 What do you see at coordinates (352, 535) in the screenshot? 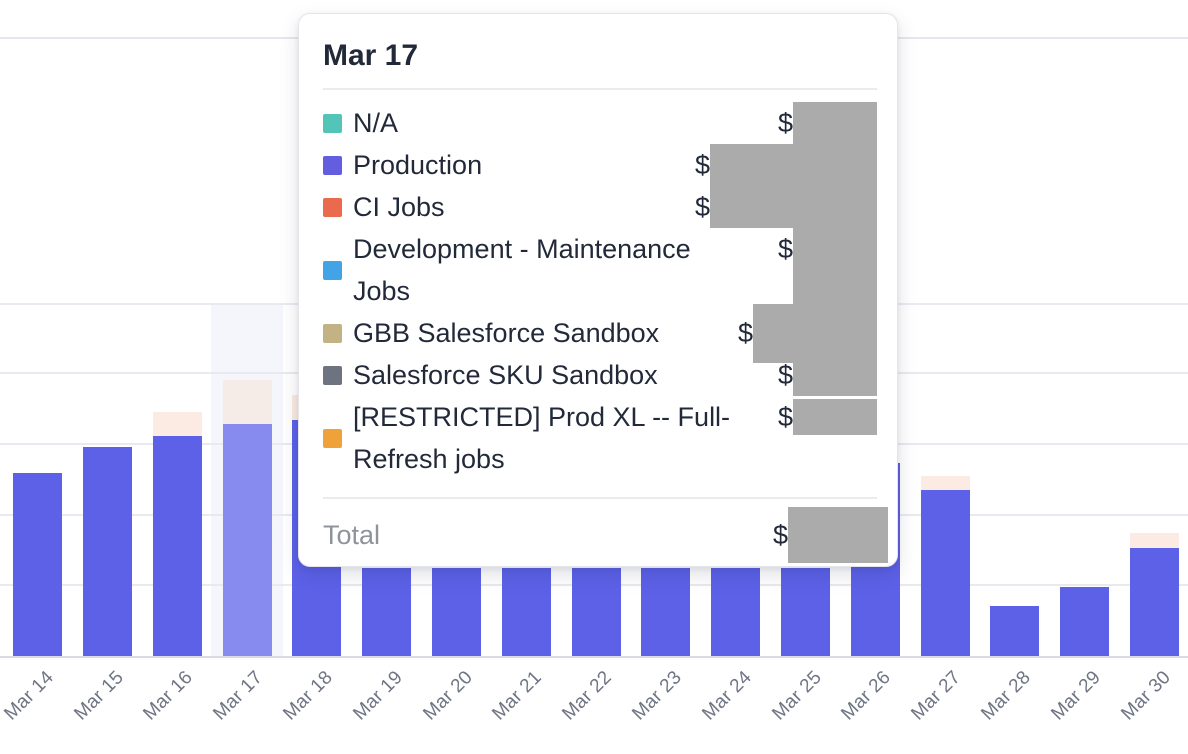
I see `total-label: Total` at bounding box center [352, 535].